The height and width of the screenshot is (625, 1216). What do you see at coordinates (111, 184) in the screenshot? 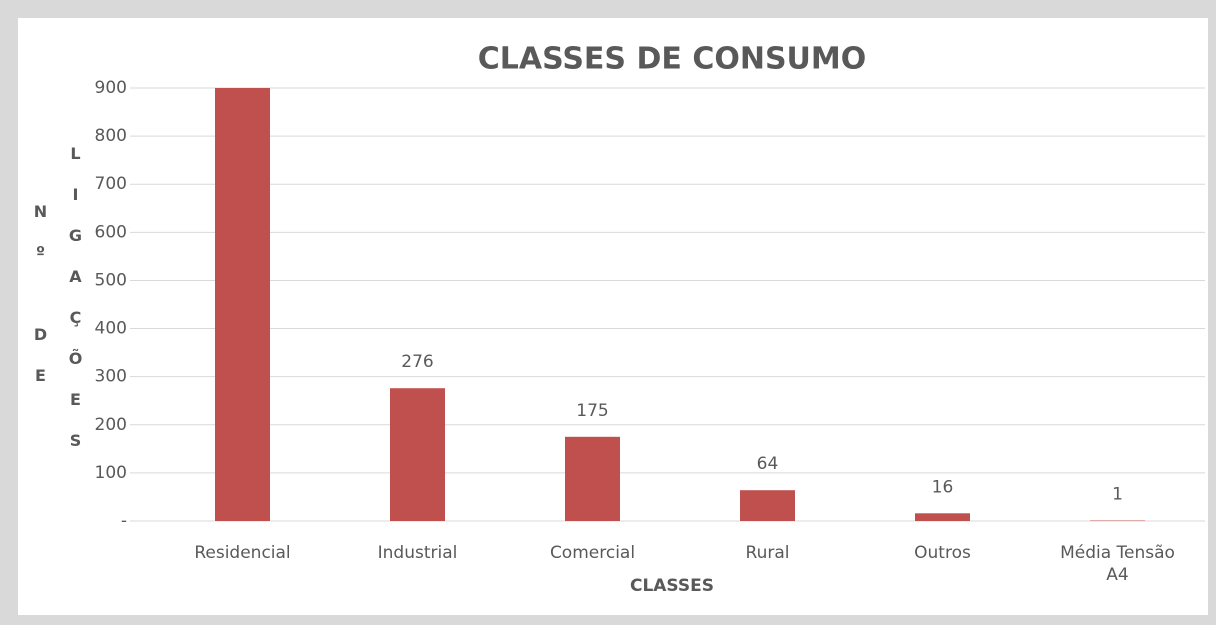
I see `y-tick-label: 700` at bounding box center [111, 184].